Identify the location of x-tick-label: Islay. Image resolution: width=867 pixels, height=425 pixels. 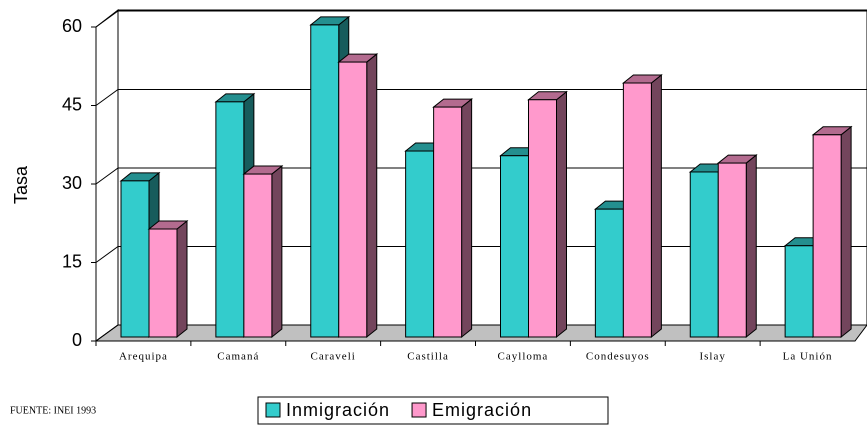
(712, 357).